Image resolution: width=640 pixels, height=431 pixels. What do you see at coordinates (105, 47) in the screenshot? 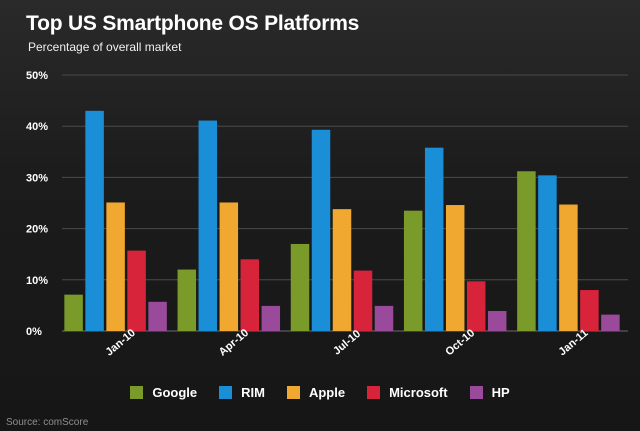
I see `chart-subtitle: Percentage of overall market` at bounding box center [105, 47].